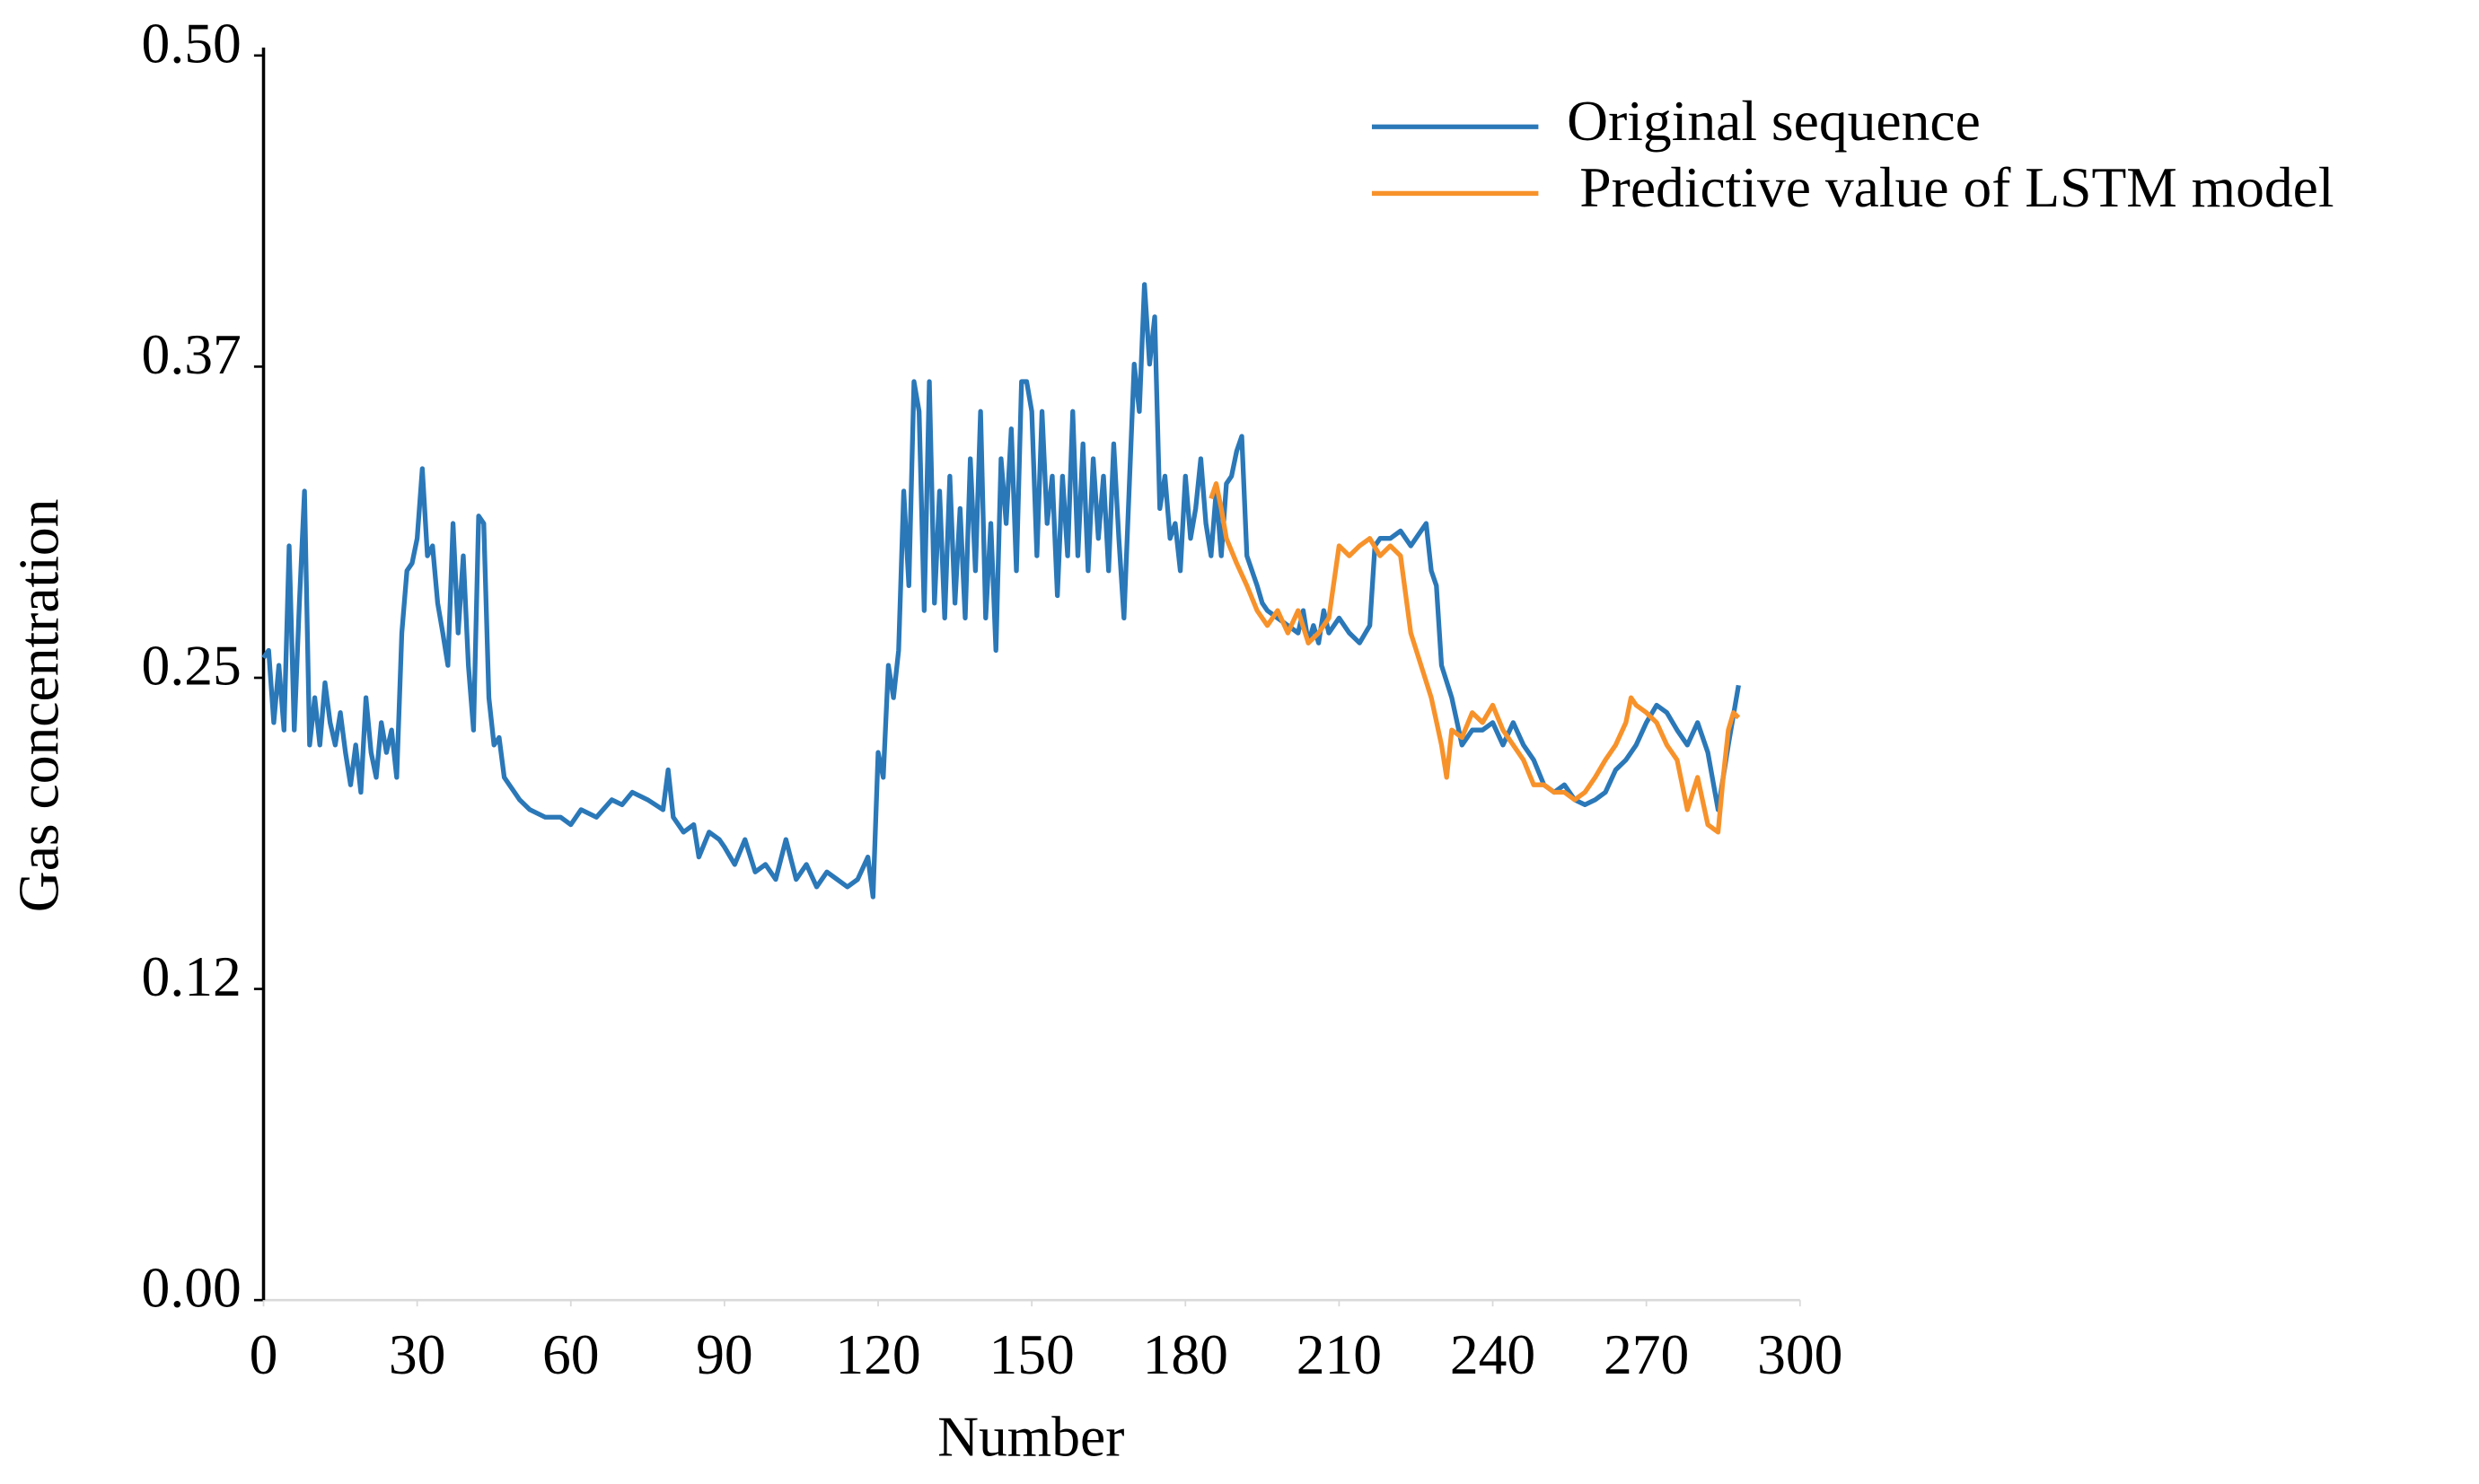 This screenshot has height=1484, width=2479. I want to click on x-tick-label: 0, so click(264, 1354).